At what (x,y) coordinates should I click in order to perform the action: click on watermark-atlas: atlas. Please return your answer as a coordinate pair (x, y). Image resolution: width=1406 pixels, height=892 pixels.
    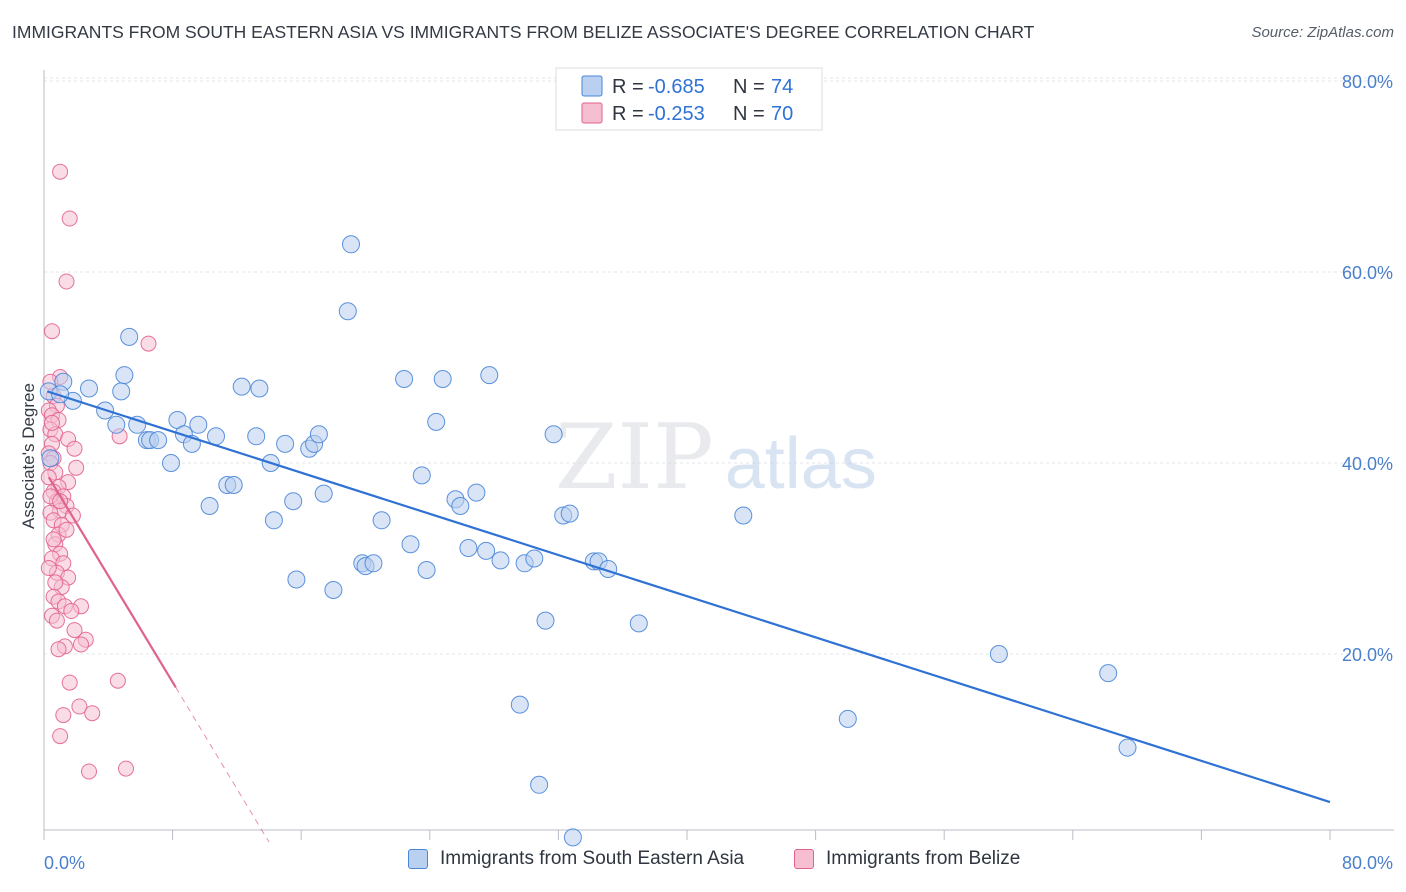
    Looking at the image, I should click on (801, 464).